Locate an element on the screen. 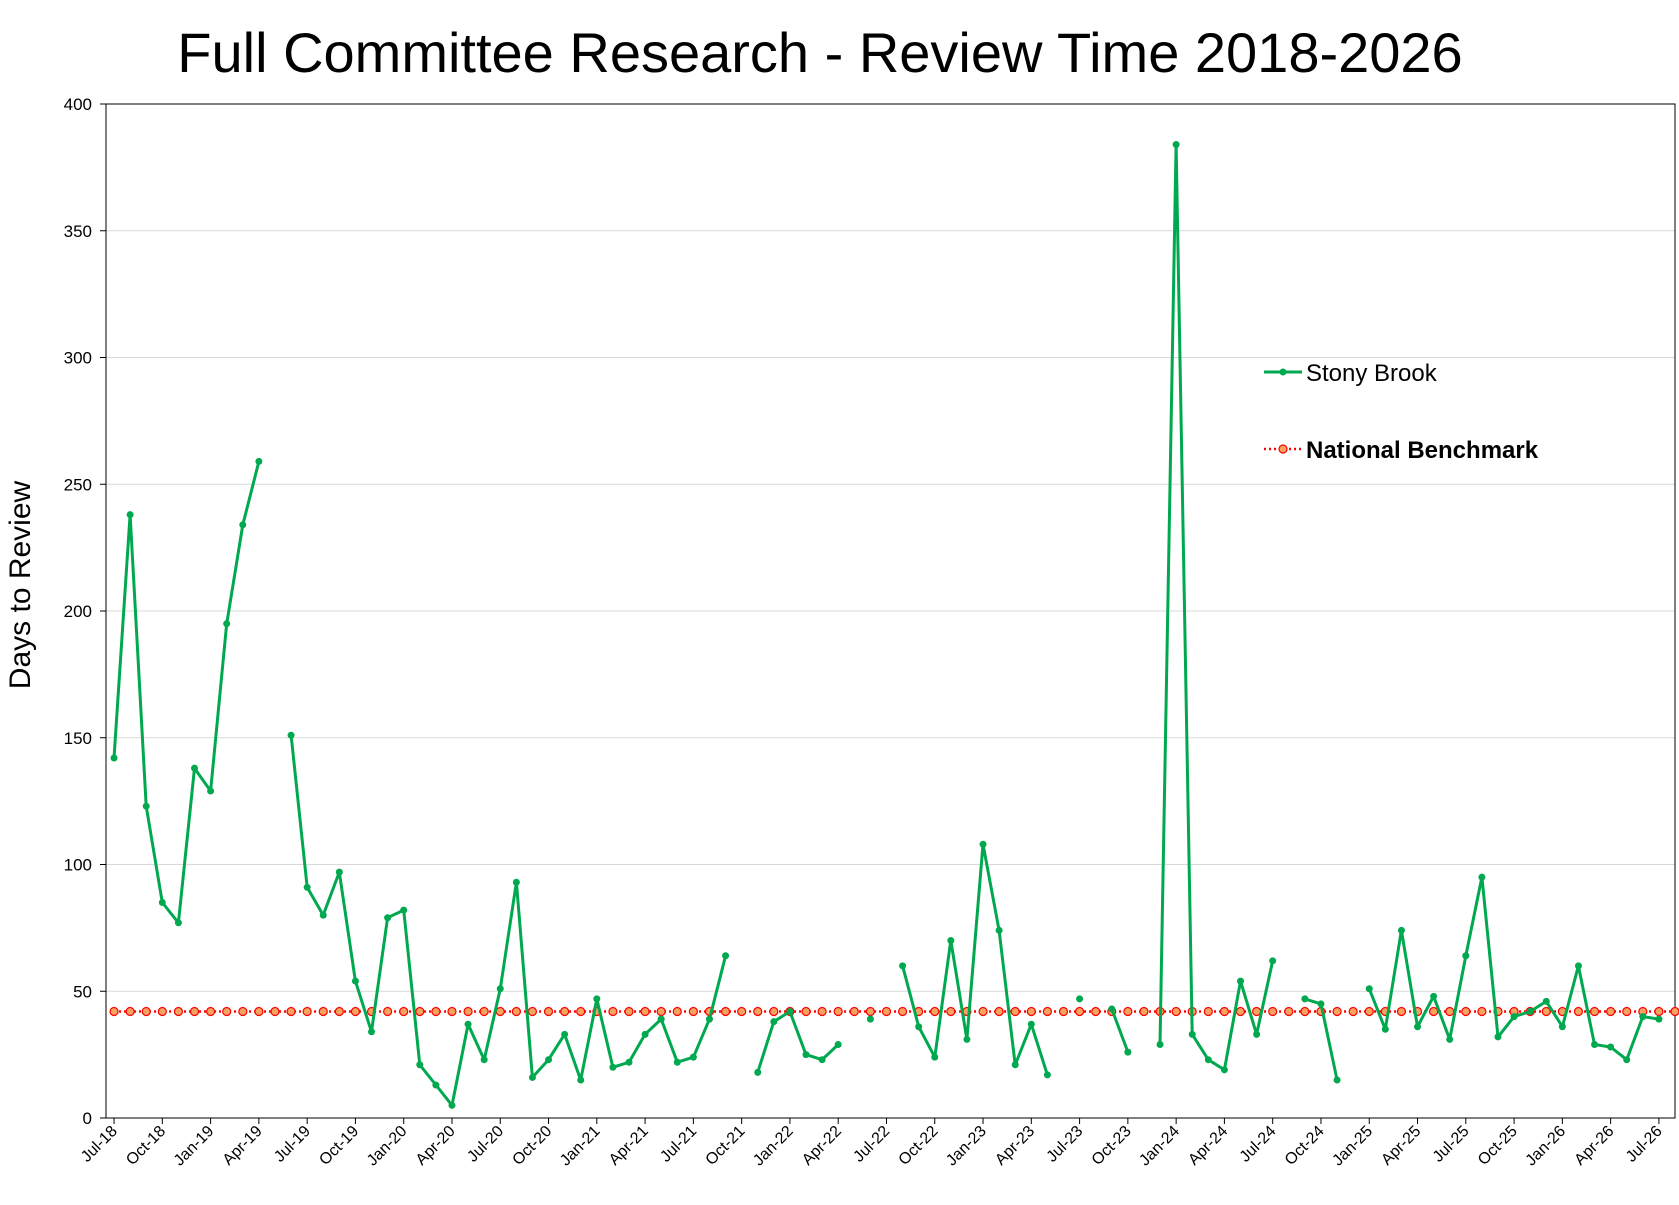 This screenshot has height=1205, width=1679. x-tick-label: Oct-18 is located at coordinates (146, 1146).